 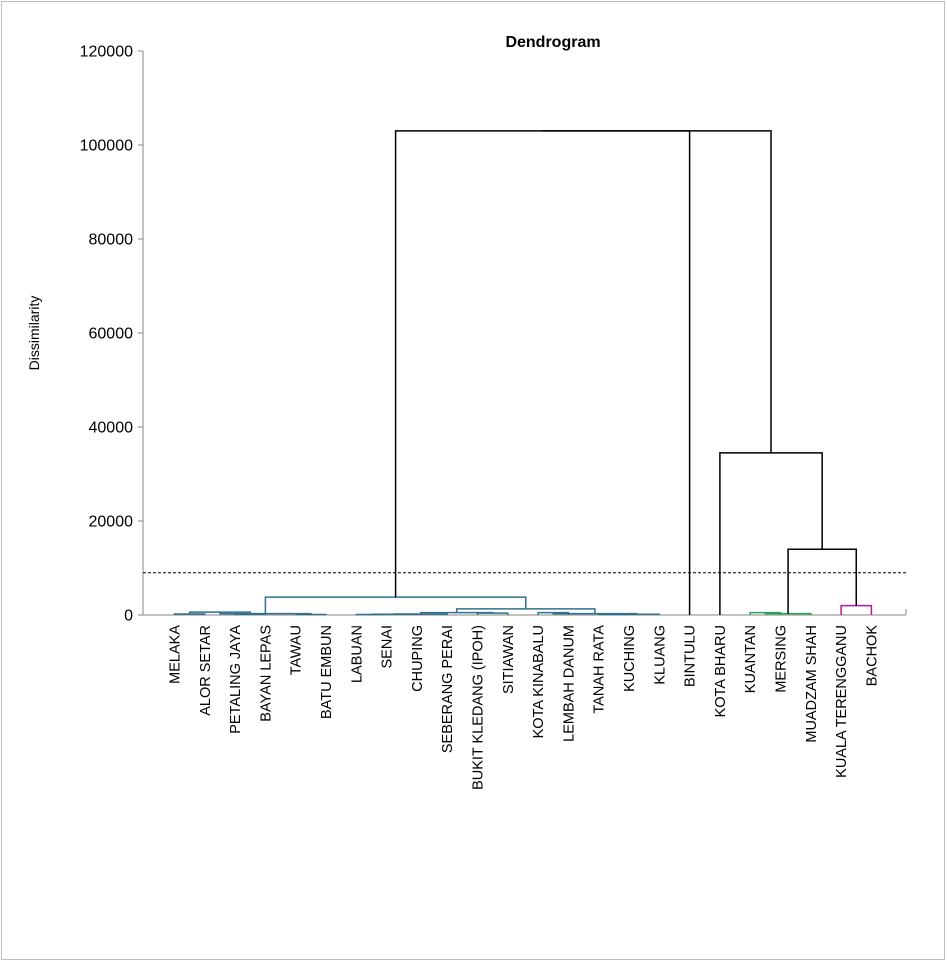 What do you see at coordinates (206, 670) in the screenshot?
I see `leaf-label: ALOR SETAR` at bounding box center [206, 670].